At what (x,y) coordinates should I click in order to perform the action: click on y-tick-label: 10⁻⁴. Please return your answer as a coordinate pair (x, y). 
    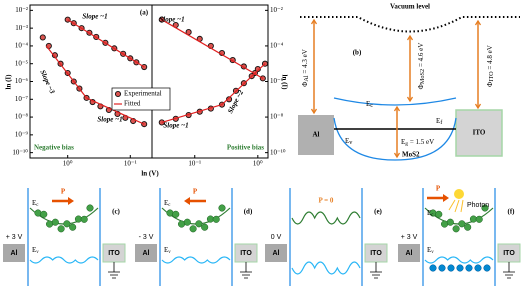
    Looking at the image, I should click on (22, 46).